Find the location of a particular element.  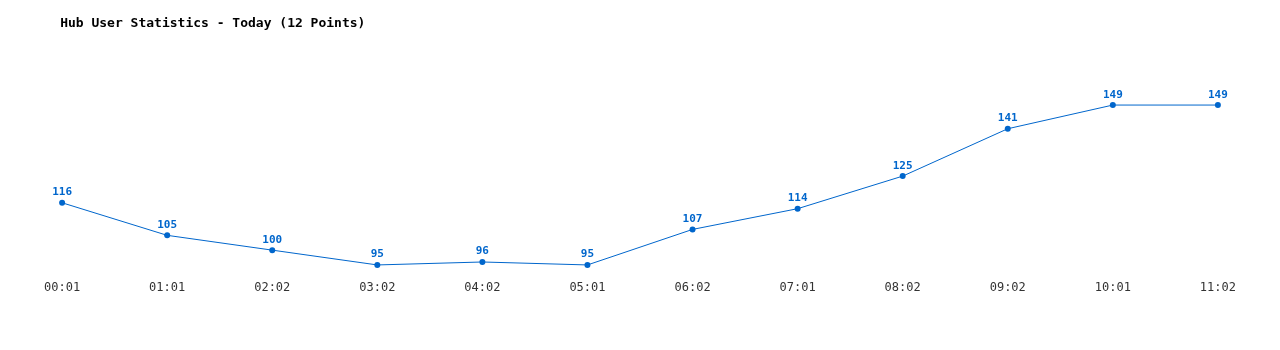

x-tick-label: 09:02 is located at coordinates (1007, 287).